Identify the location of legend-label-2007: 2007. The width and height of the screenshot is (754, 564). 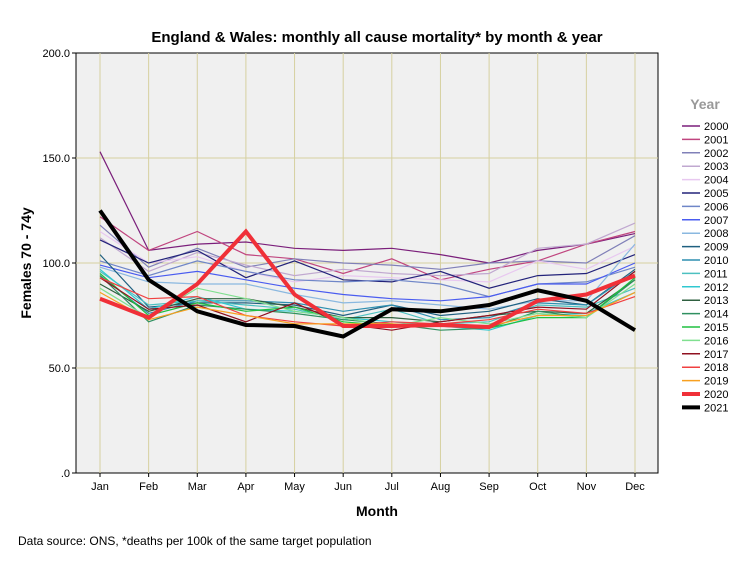
(716, 221).